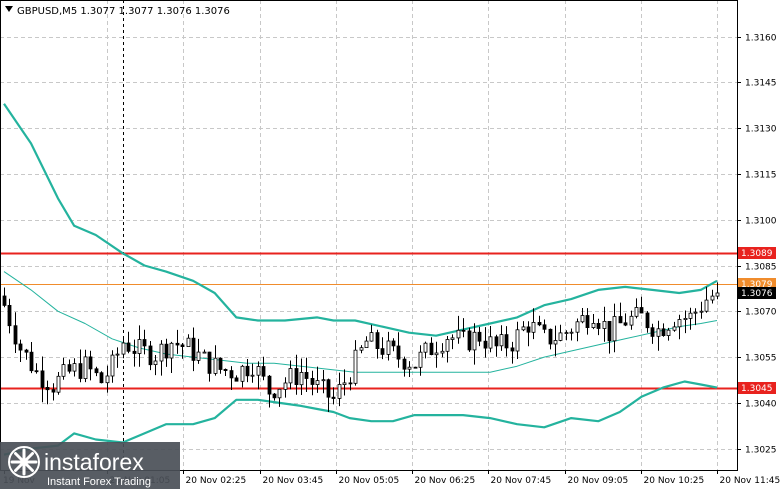  Describe the element at coordinates (761, 39) in the screenshot. I see `y-tick-label: 1.3160` at that location.